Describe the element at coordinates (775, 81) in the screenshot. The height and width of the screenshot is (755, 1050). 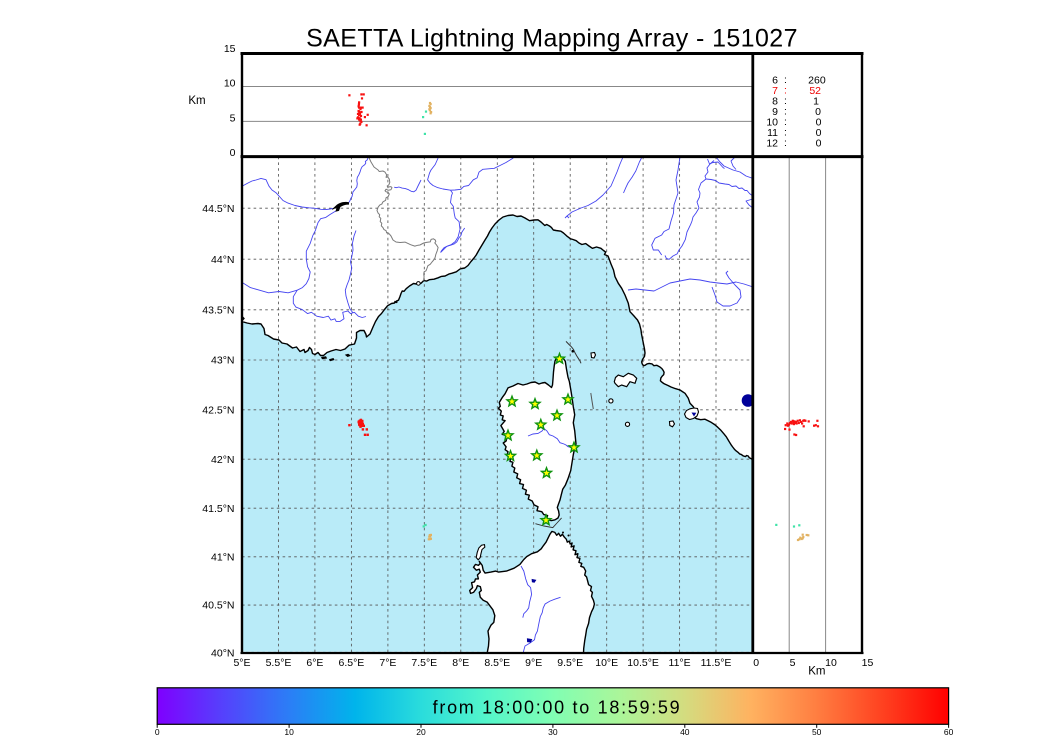
I see `svg-text: 6` at that location.